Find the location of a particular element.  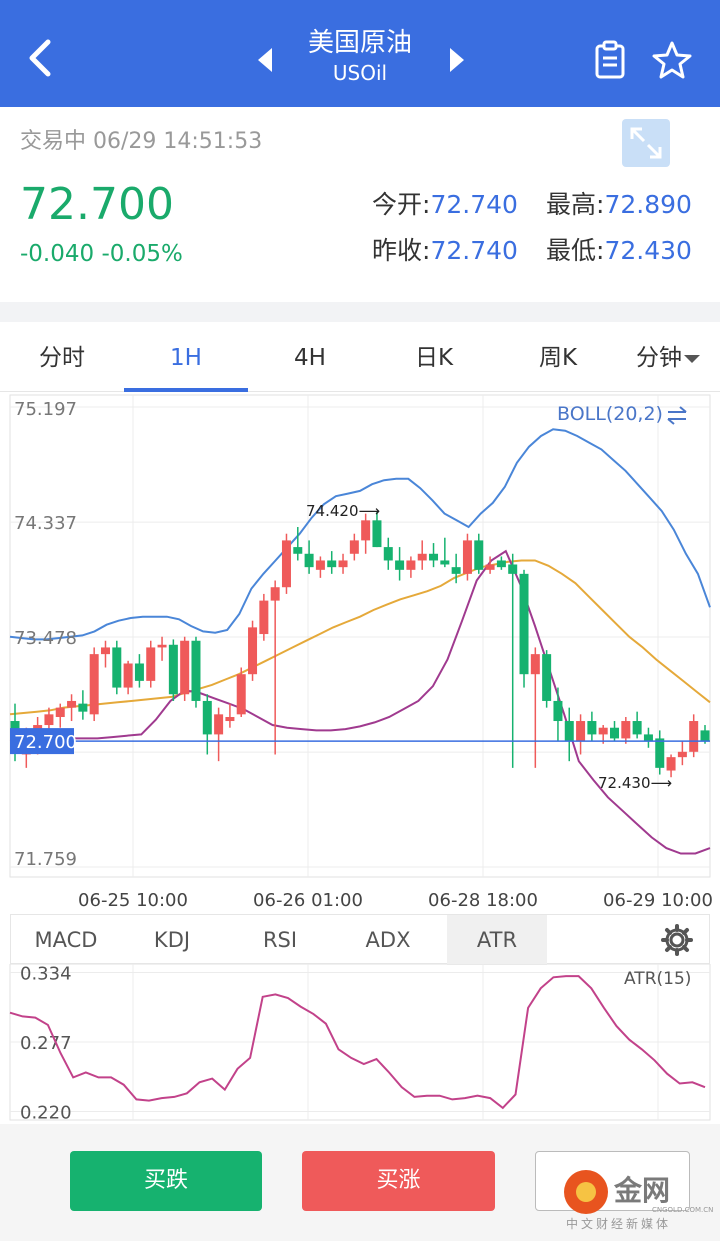

boll-middle-line is located at coordinates (360, 637).